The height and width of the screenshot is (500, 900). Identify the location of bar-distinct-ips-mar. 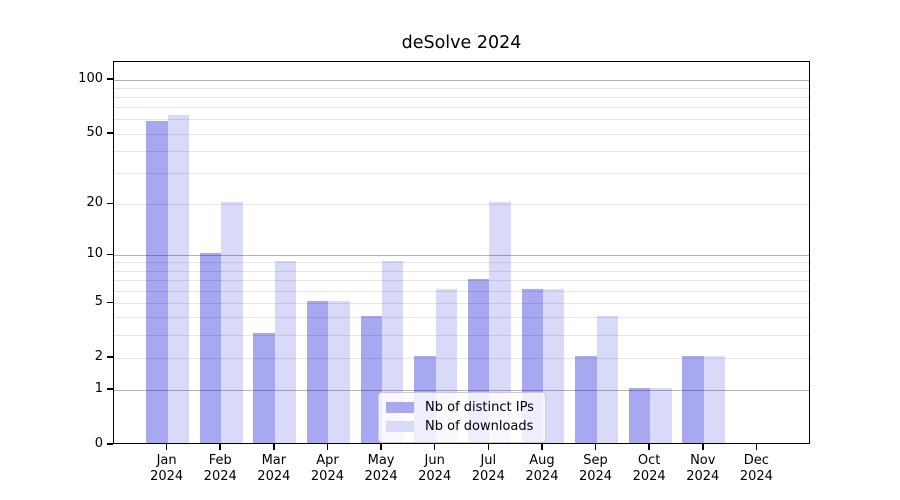
(264, 388).